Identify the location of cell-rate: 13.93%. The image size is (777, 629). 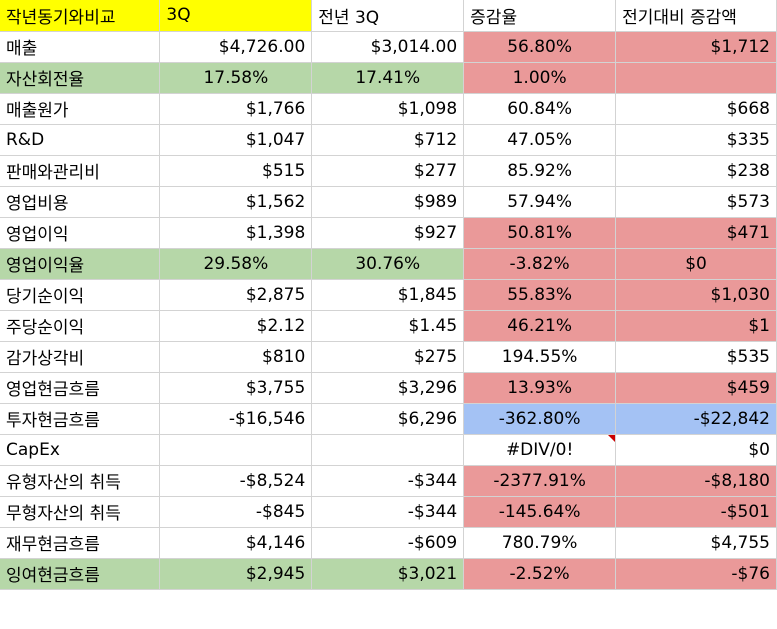
(540, 388).